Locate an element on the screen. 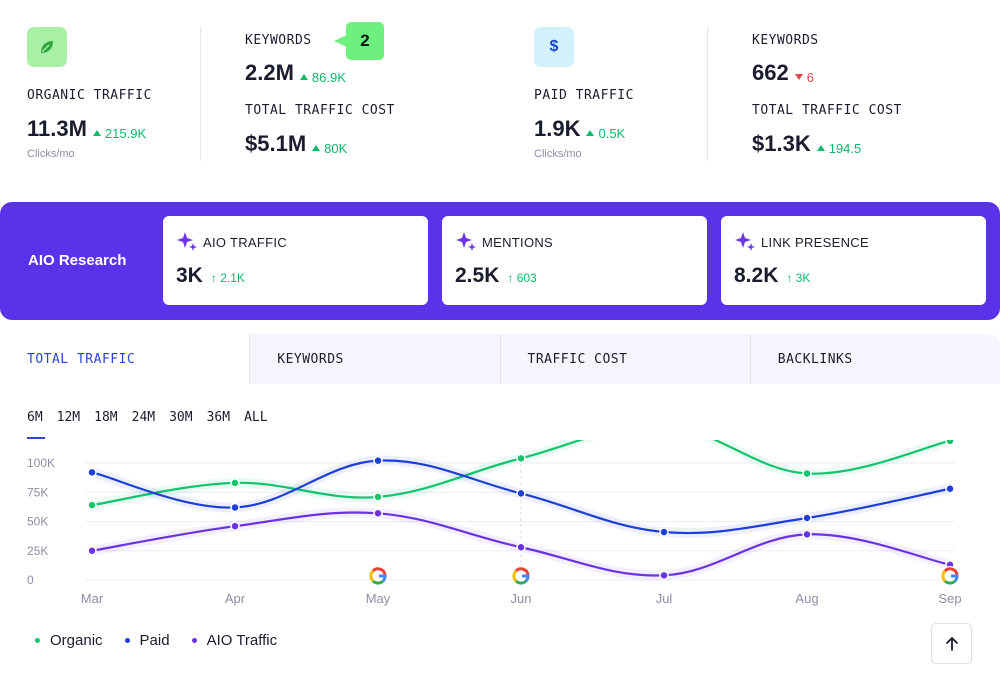 This screenshot has height=682, width=1000. paid-keywords-value: 662 6 is located at coordinates (783, 72).